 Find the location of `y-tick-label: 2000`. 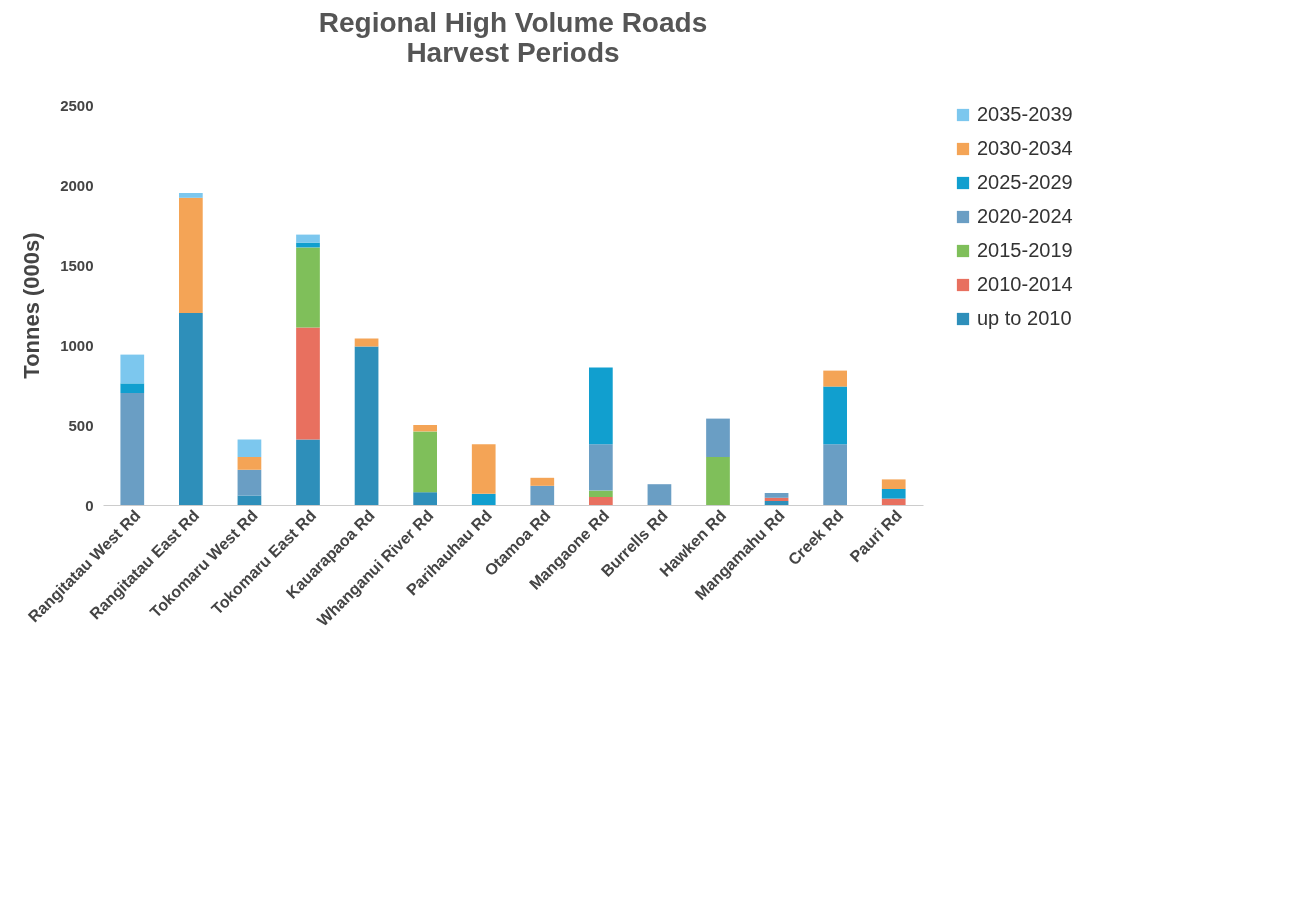

y-tick-label: 2000 is located at coordinates (77, 185).